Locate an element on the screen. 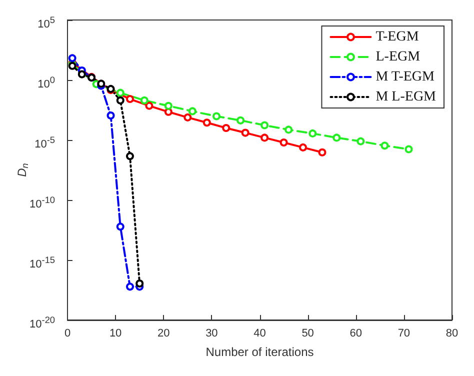 This screenshot has width=474, height=376. x-tick-label: 40 is located at coordinates (260, 334).